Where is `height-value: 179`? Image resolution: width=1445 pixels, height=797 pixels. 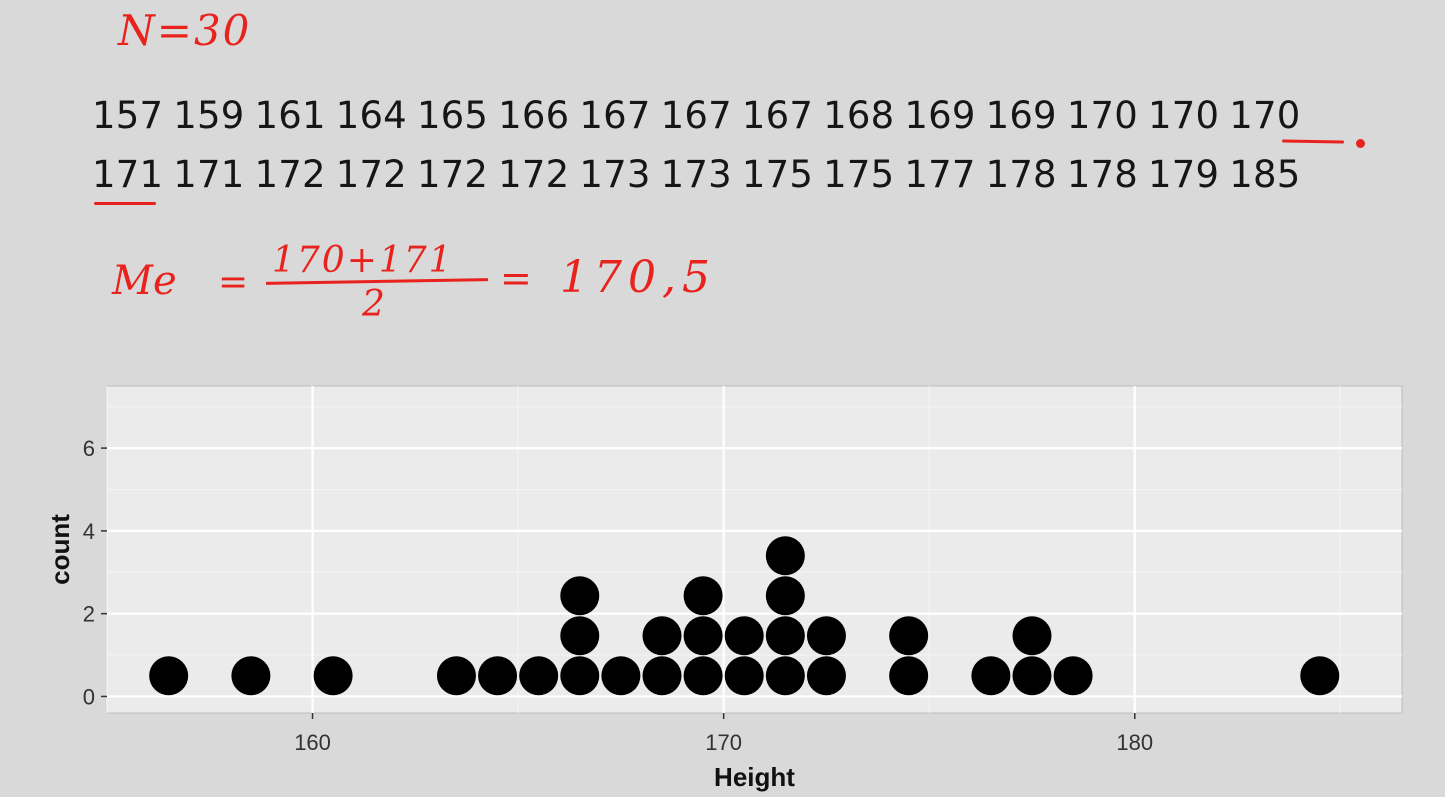 height-value: 179 is located at coordinates (1184, 174).